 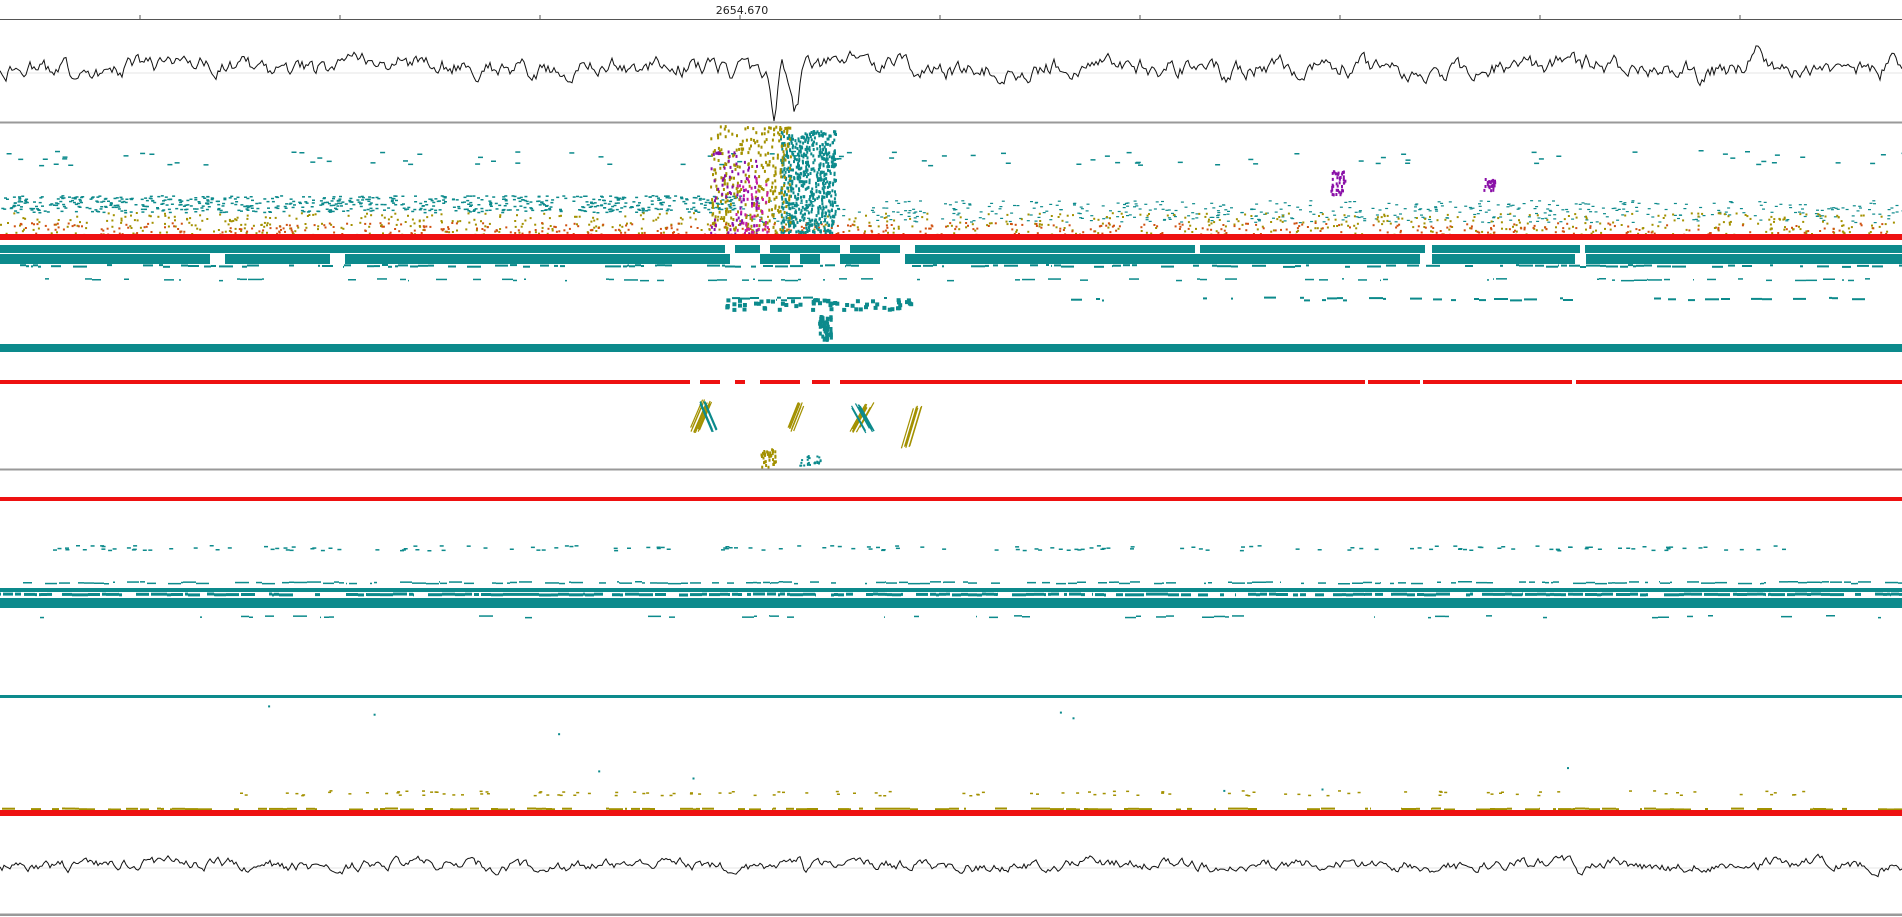 I want to click on panel1-teal-reads-e-segment, so click(x=1858, y=299).